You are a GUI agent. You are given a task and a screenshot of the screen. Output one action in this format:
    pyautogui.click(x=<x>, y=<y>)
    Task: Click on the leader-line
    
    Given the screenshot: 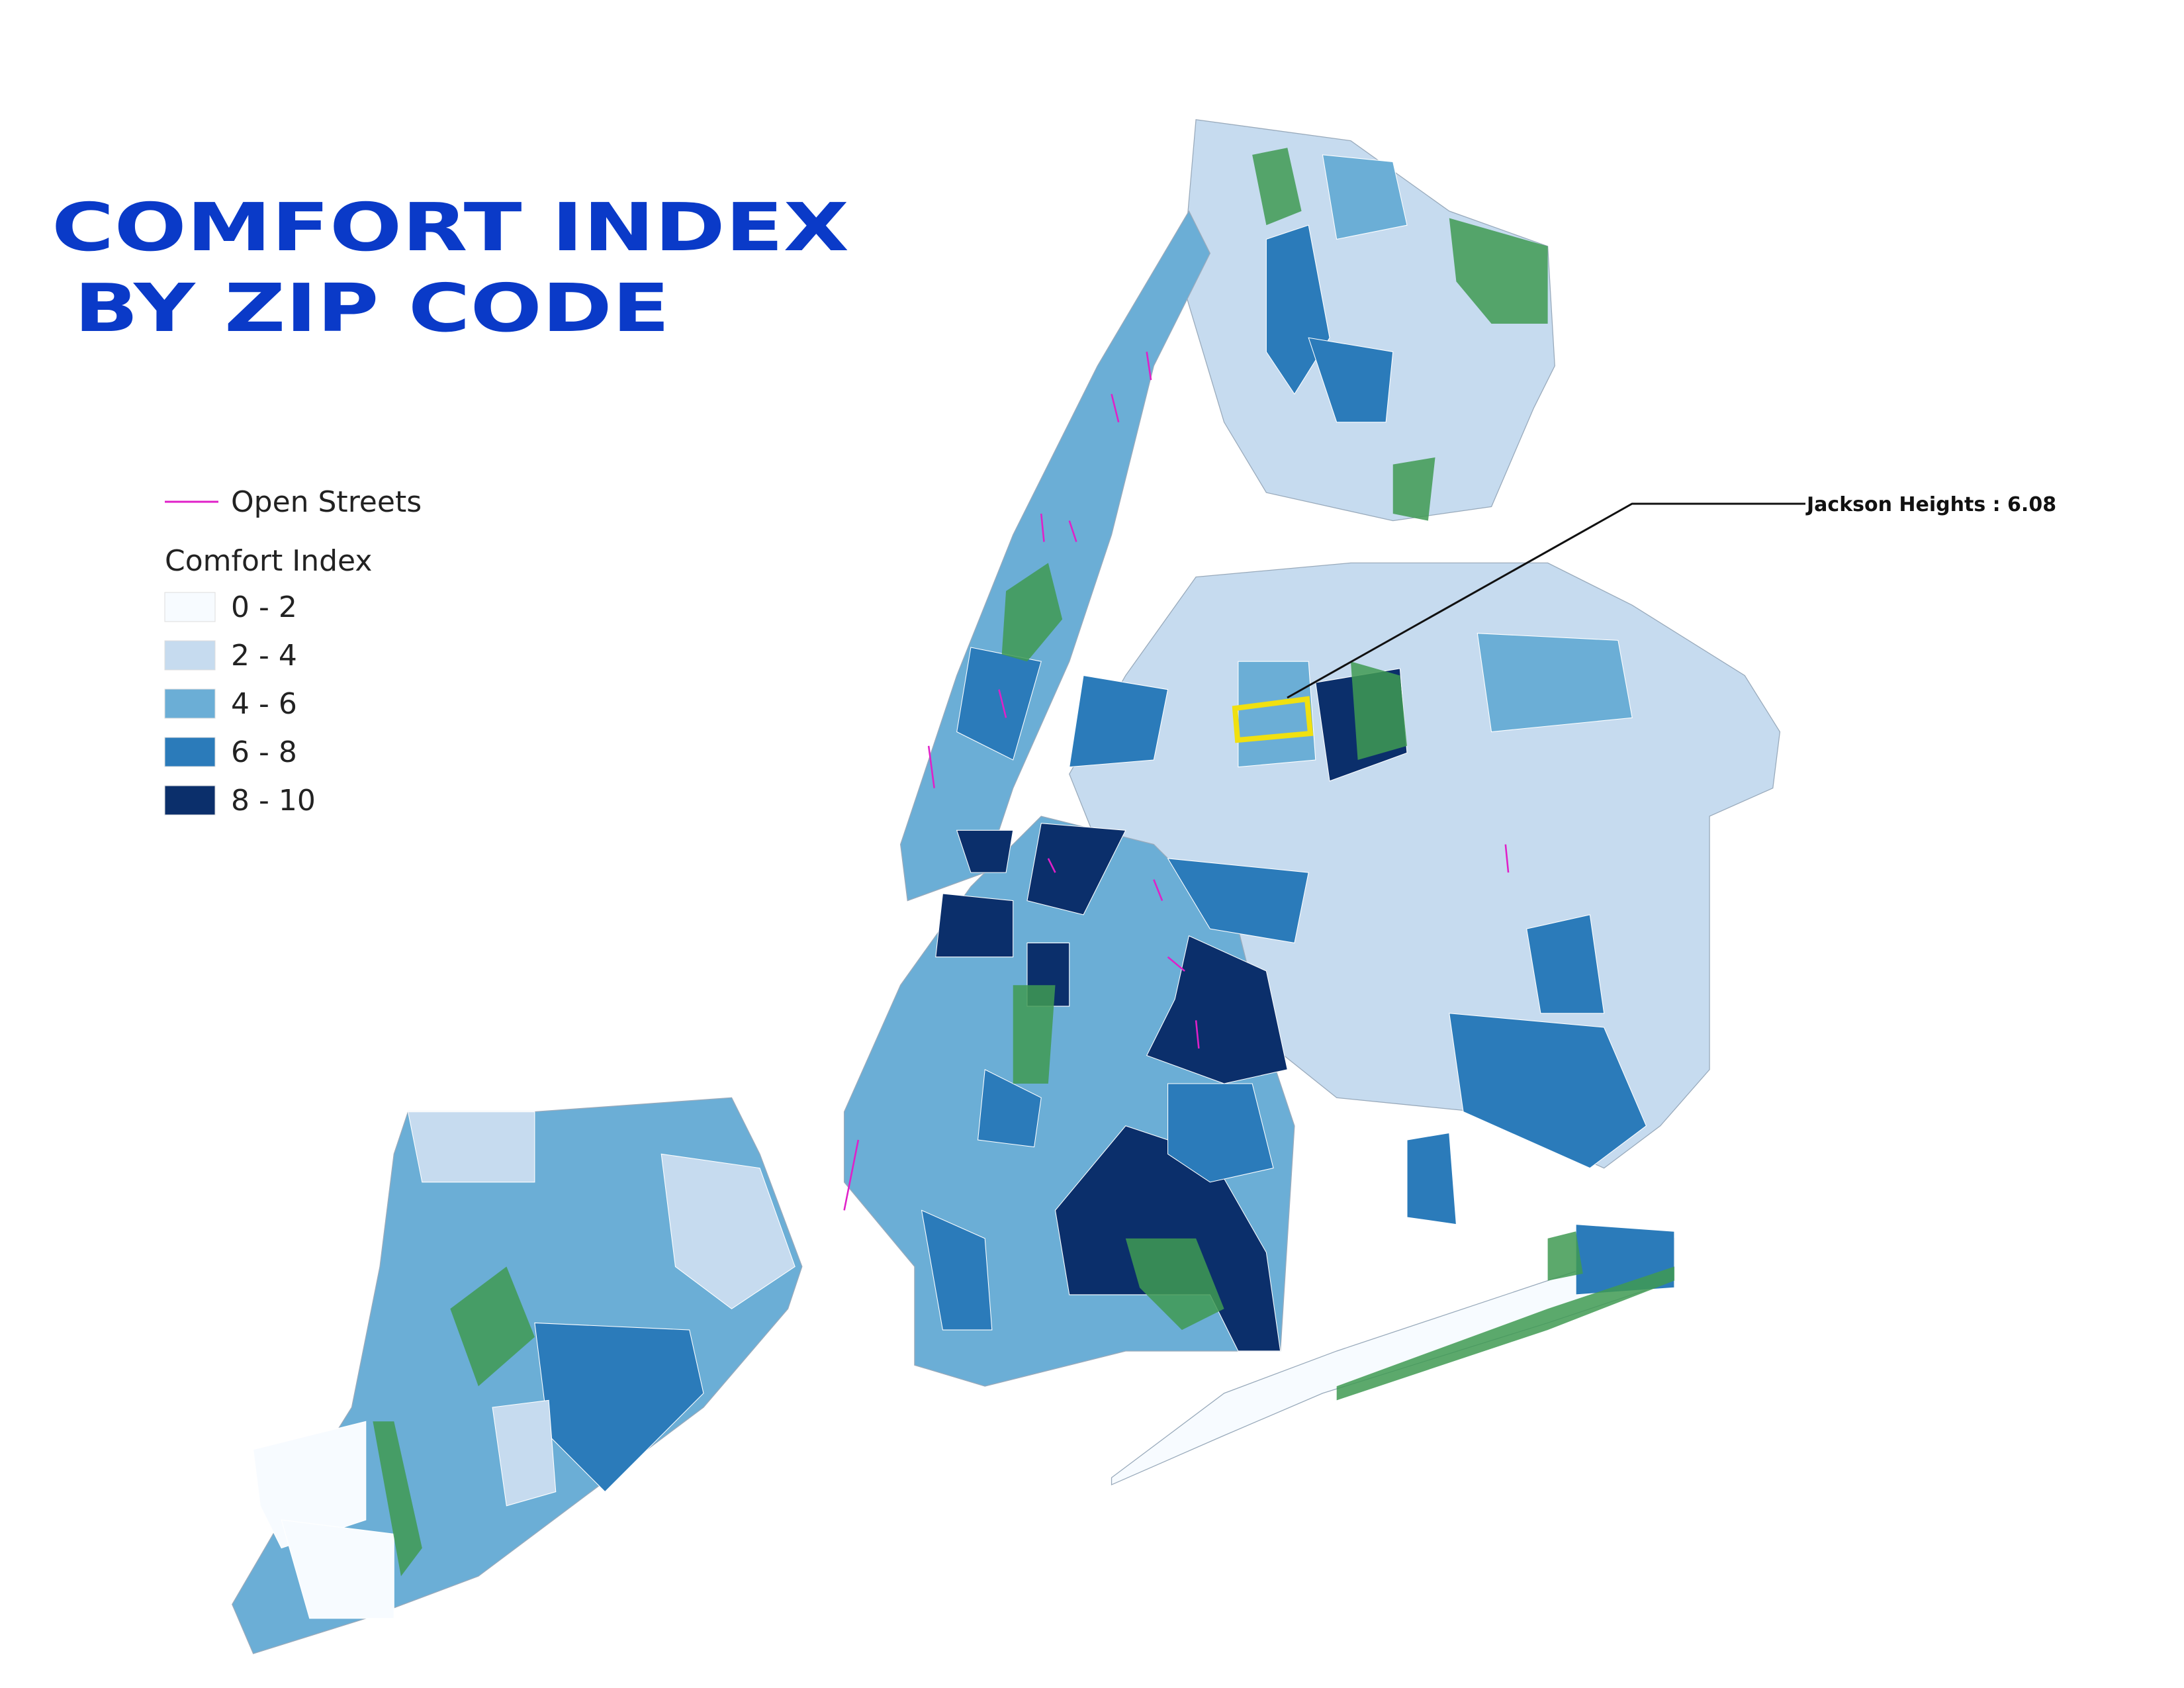 What is the action you would take?
    pyautogui.click(x=1546, y=600)
    